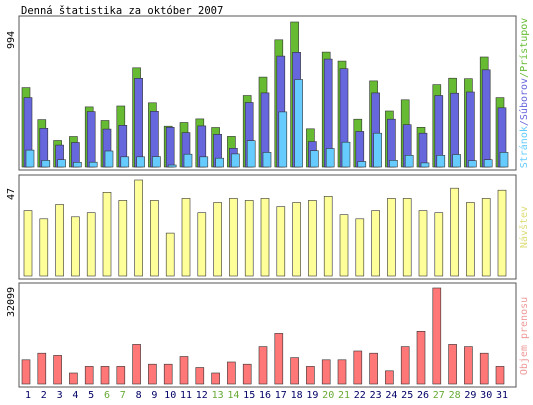 This screenshot has width=533, height=405. Describe the element at coordinates (423, 395) in the screenshot. I see `x-tick-label-day-26: 26` at that location.